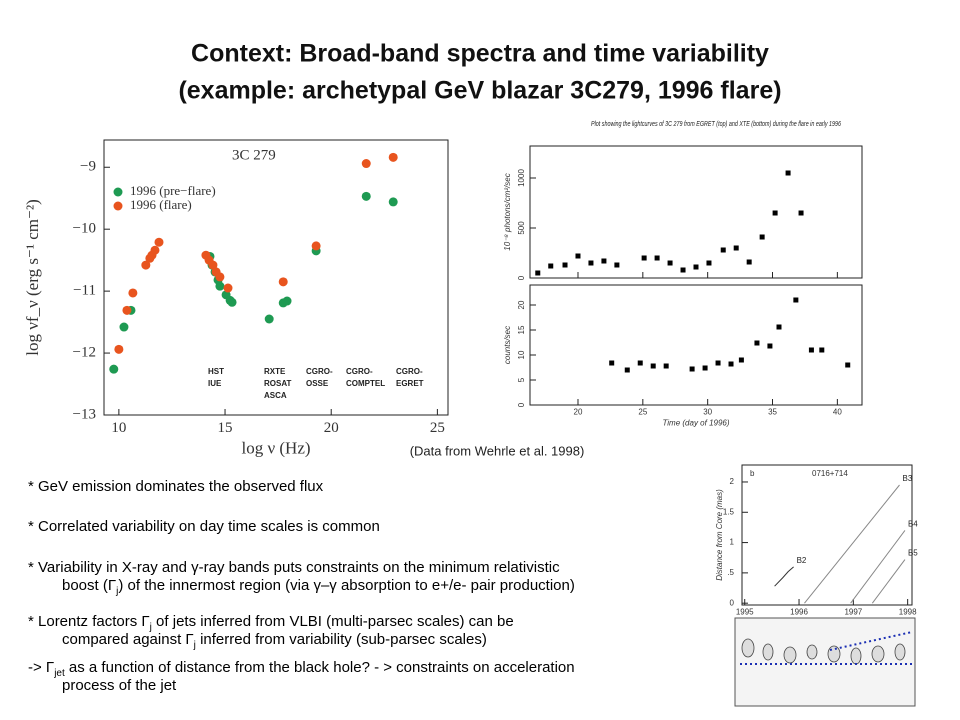  I want to click on chart-title: 3C 279, so click(254, 155).